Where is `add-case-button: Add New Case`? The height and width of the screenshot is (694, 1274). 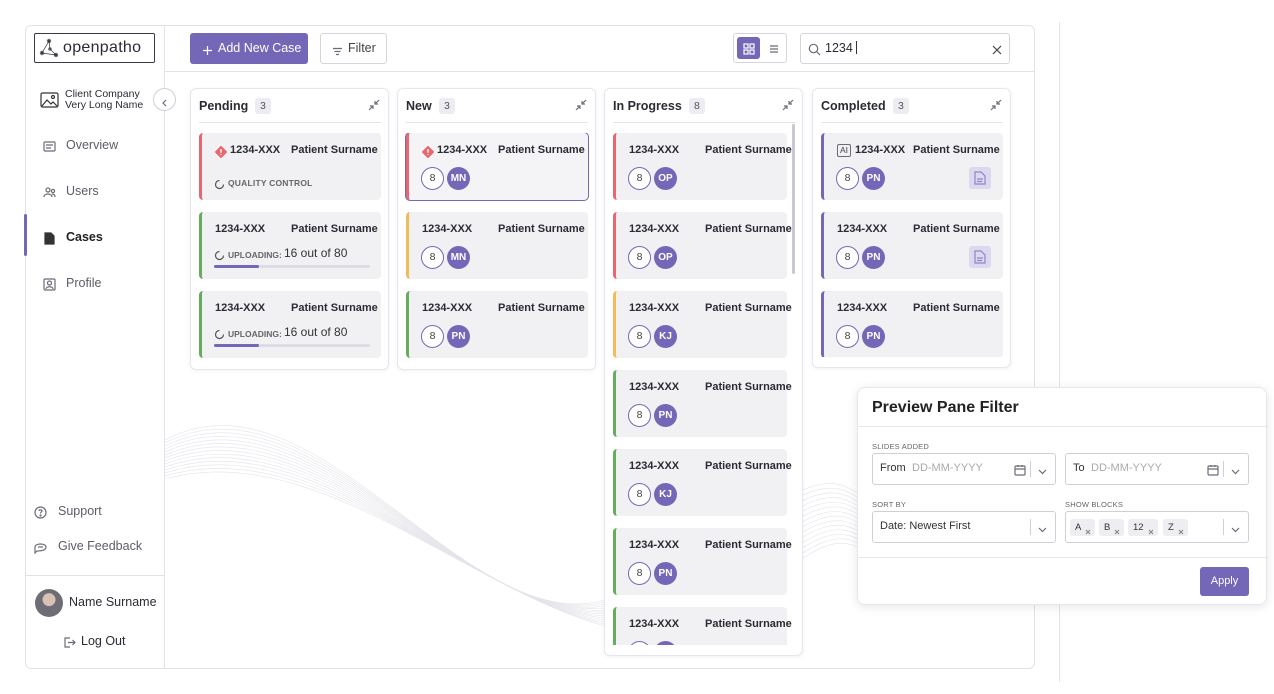
add-case-button: Add New Case is located at coordinates (249, 48).